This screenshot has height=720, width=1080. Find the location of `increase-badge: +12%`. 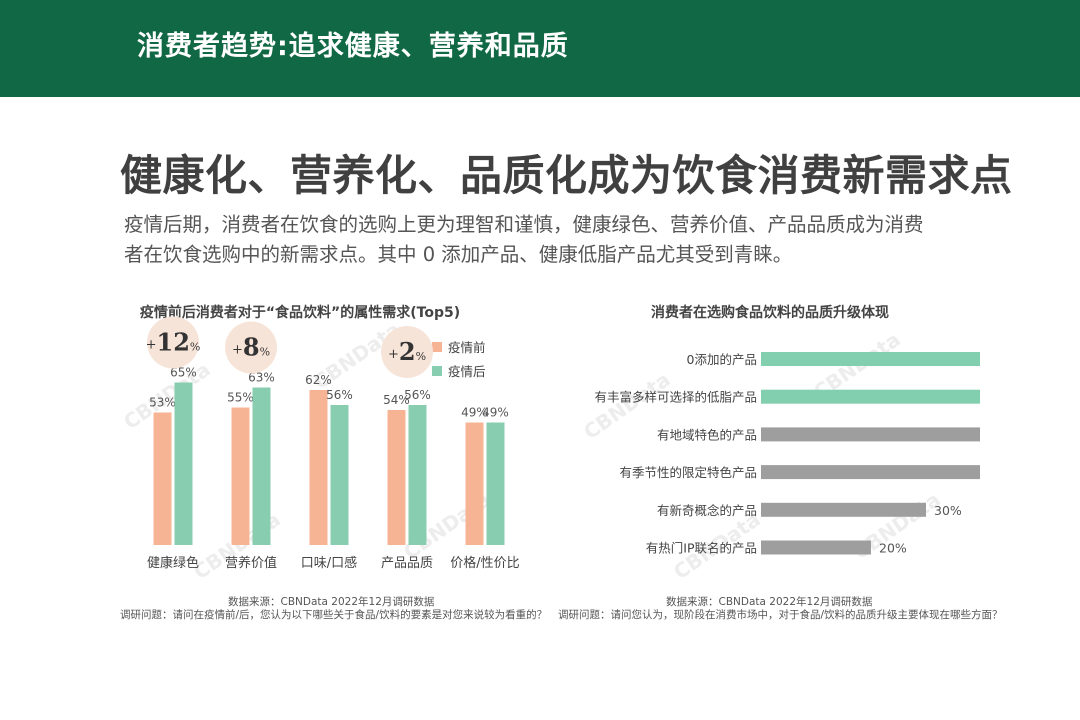

increase-badge: +12% is located at coordinates (173, 342).